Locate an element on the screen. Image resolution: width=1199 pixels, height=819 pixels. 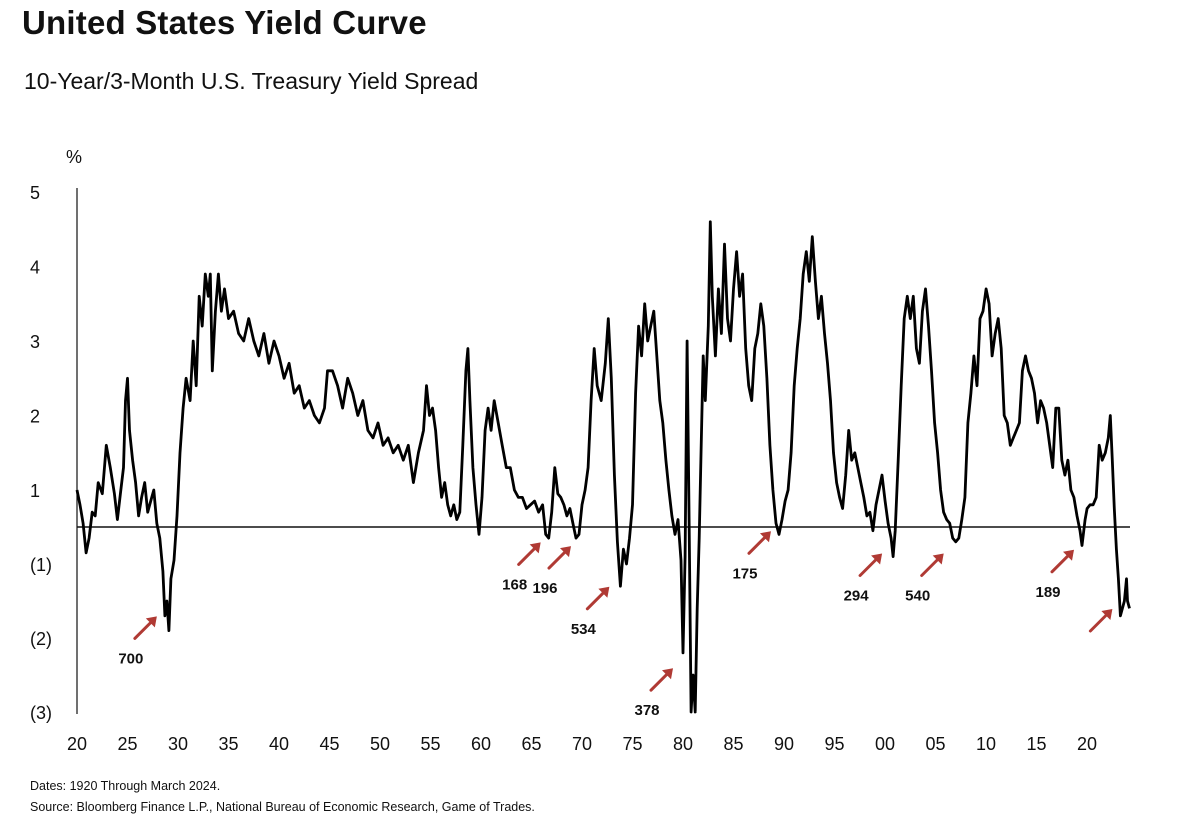
x-tick-label: 70 is located at coordinates (582, 744).